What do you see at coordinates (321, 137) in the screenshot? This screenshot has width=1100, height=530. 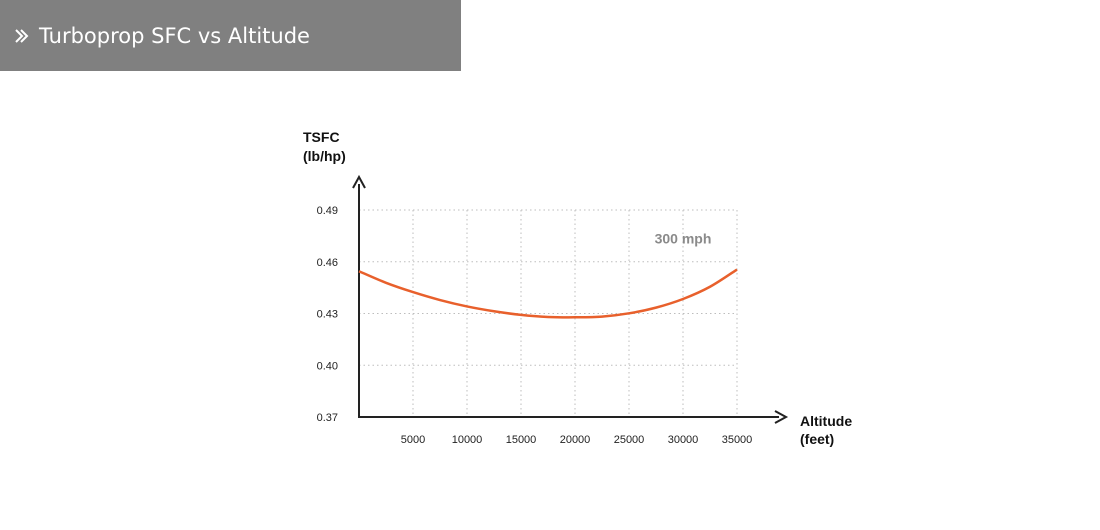 I see `y-axis-title-line1: TSFC` at bounding box center [321, 137].